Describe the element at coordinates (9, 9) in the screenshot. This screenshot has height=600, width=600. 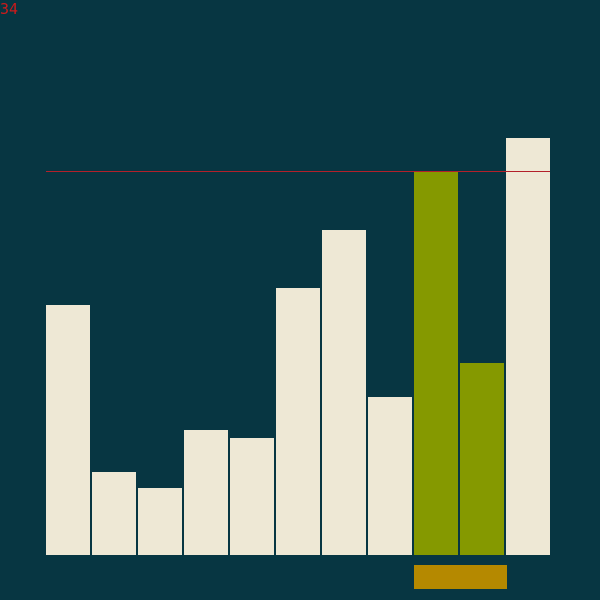
I see `step-counter: 34` at that location.